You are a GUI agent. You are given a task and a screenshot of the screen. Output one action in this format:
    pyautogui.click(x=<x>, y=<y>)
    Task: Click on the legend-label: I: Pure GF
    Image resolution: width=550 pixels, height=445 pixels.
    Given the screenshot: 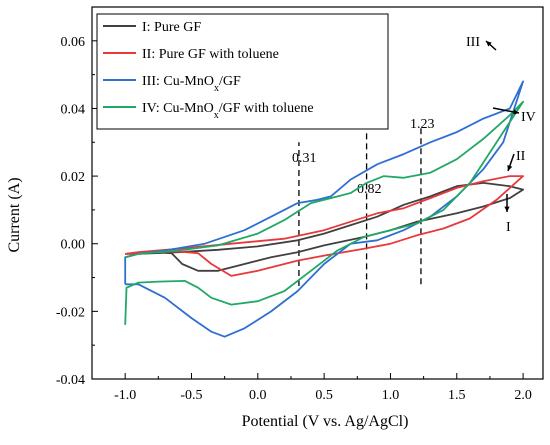 What is the action you would take?
    pyautogui.click(x=171, y=27)
    